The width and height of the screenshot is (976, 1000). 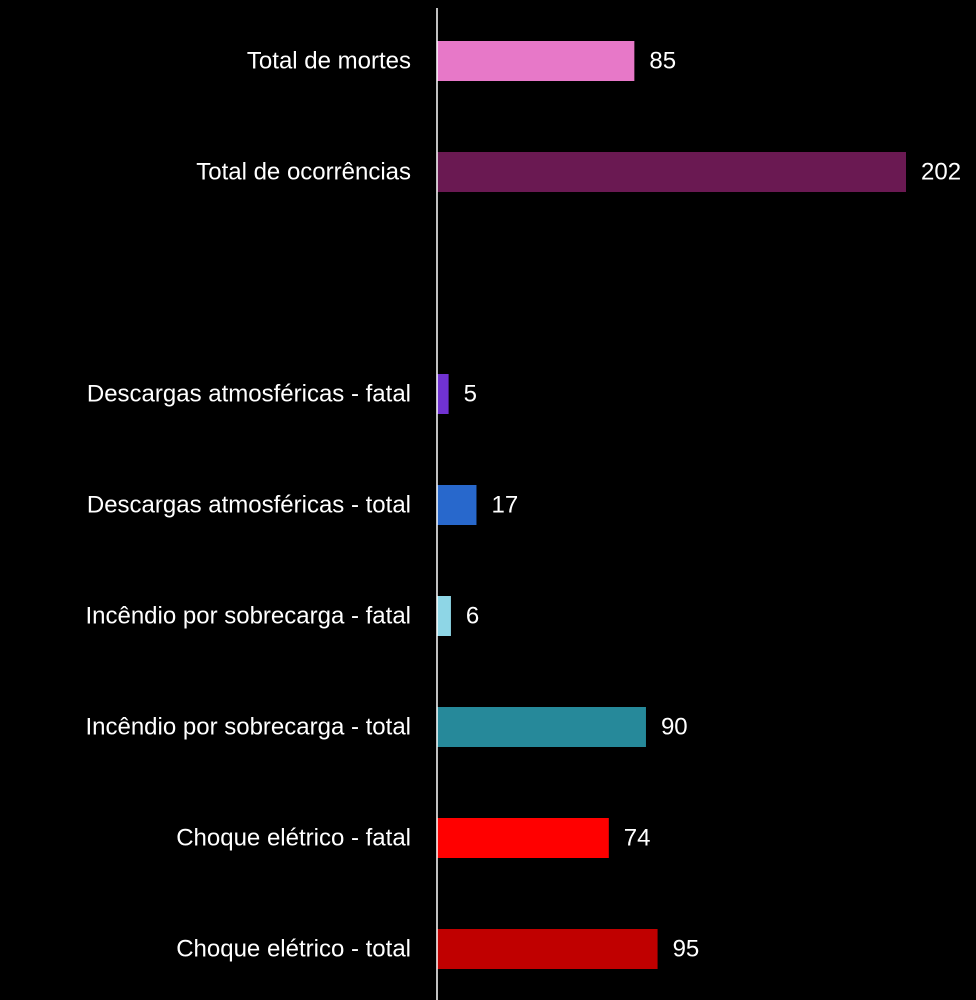 What do you see at coordinates (293, 837) in the screenshot?
I see `category-label: Choque elétrico - fatal` at bounding box center [293, 837].